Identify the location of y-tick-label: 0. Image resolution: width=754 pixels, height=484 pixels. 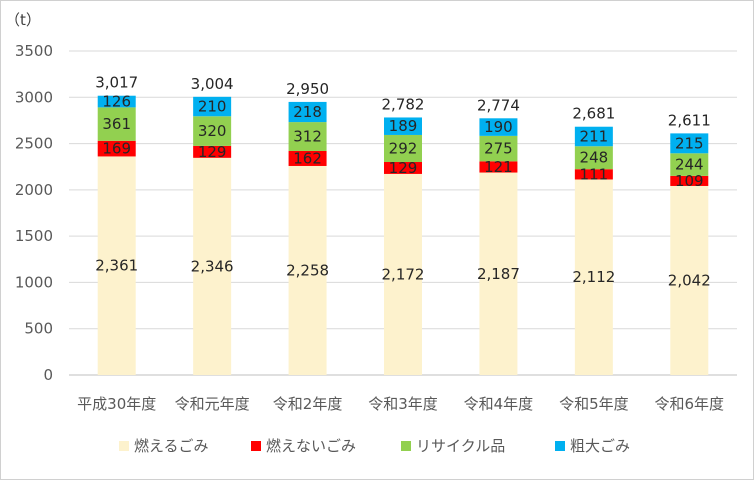
(48, 375).